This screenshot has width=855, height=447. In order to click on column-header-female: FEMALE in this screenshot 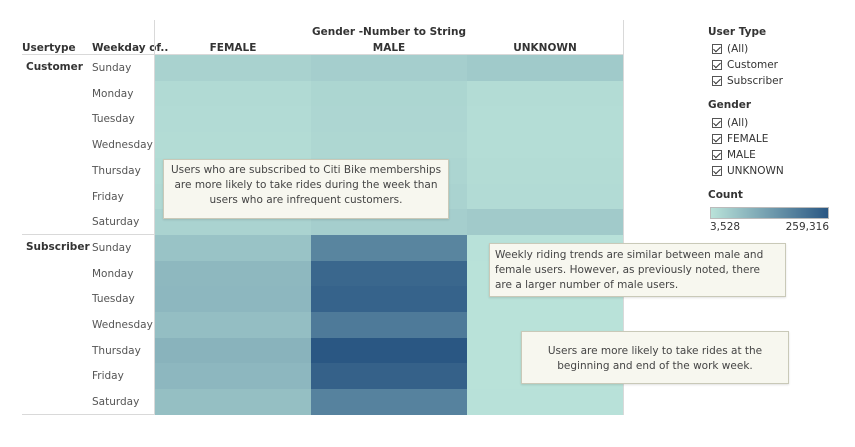, I will do `click(233, 48)`.